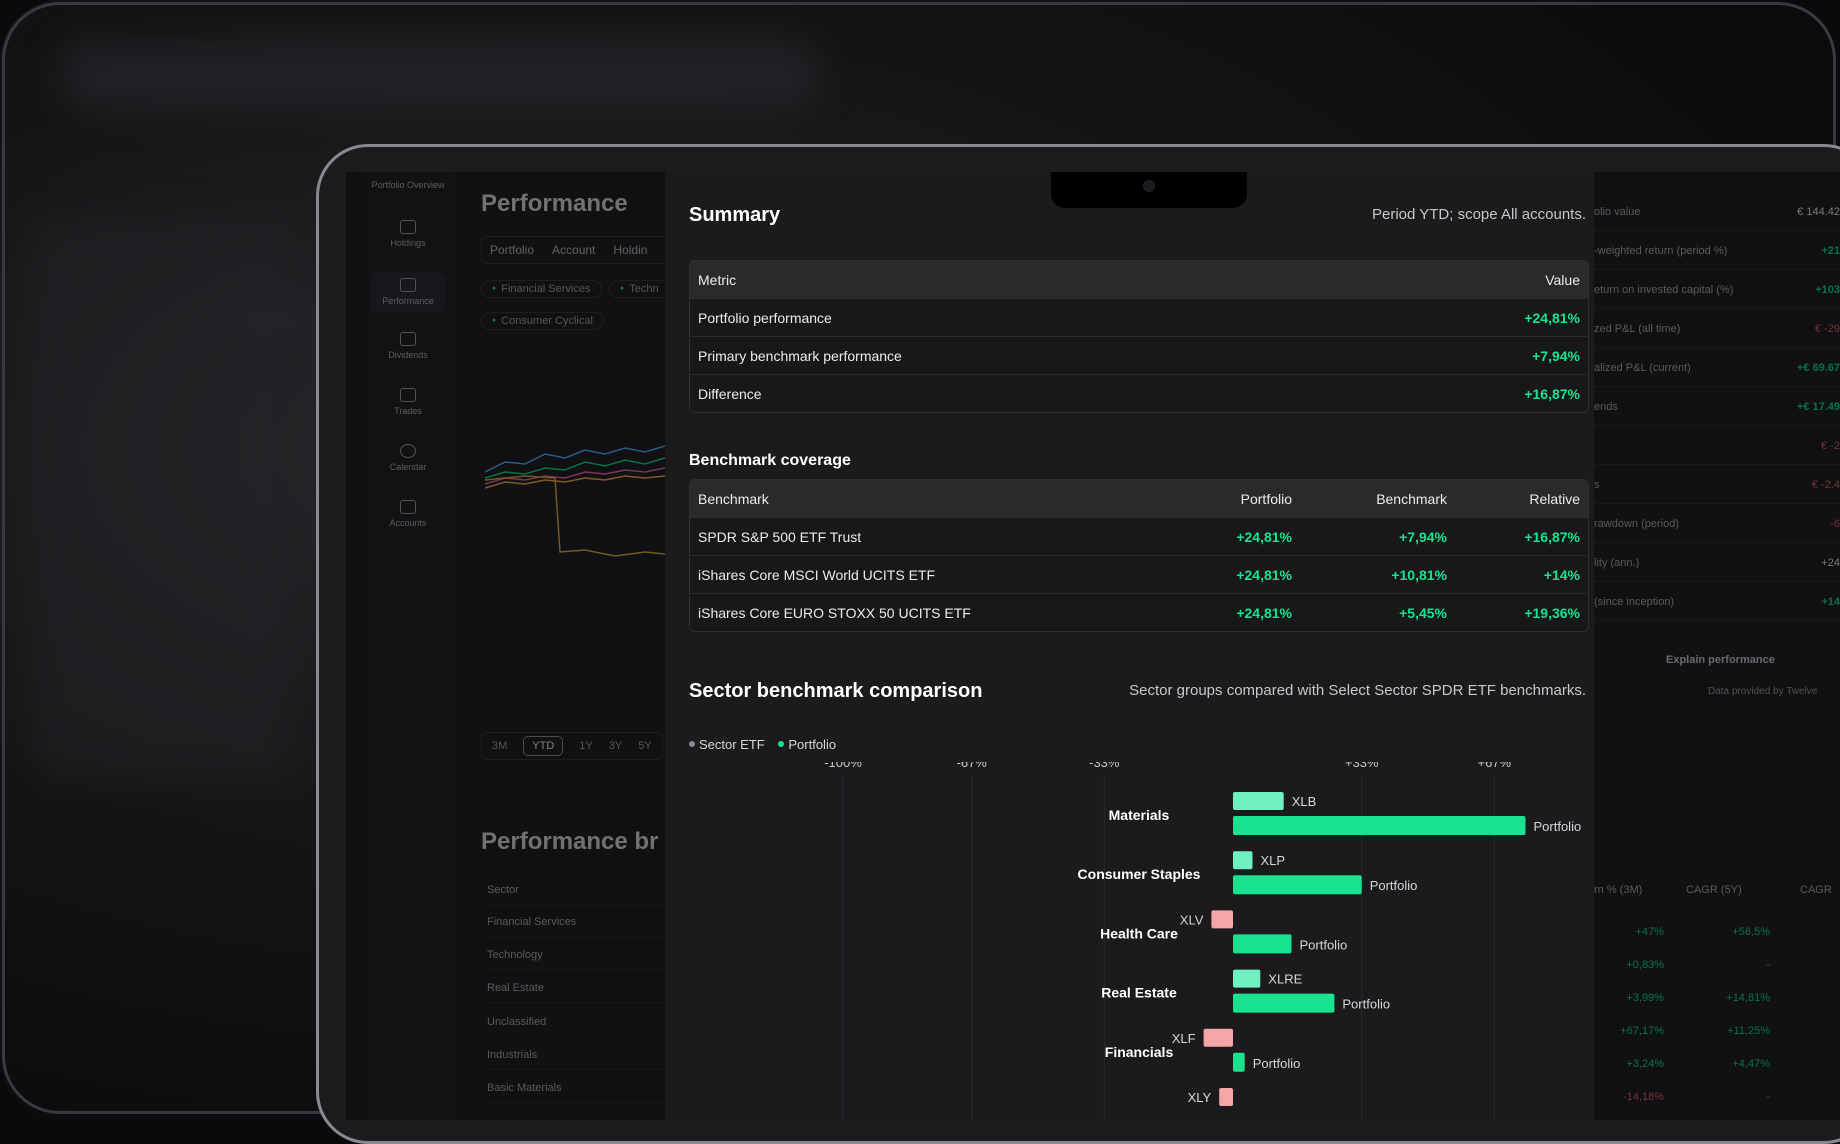  Describe the element at coordinates (1717, 211) in the screenshot. I see `metric-row: olio value € 144.42` at that location.